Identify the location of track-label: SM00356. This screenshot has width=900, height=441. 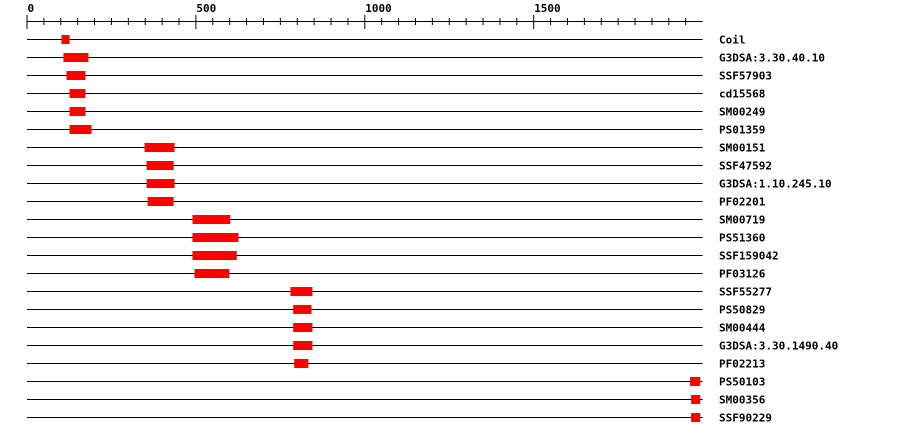
(742, 400).